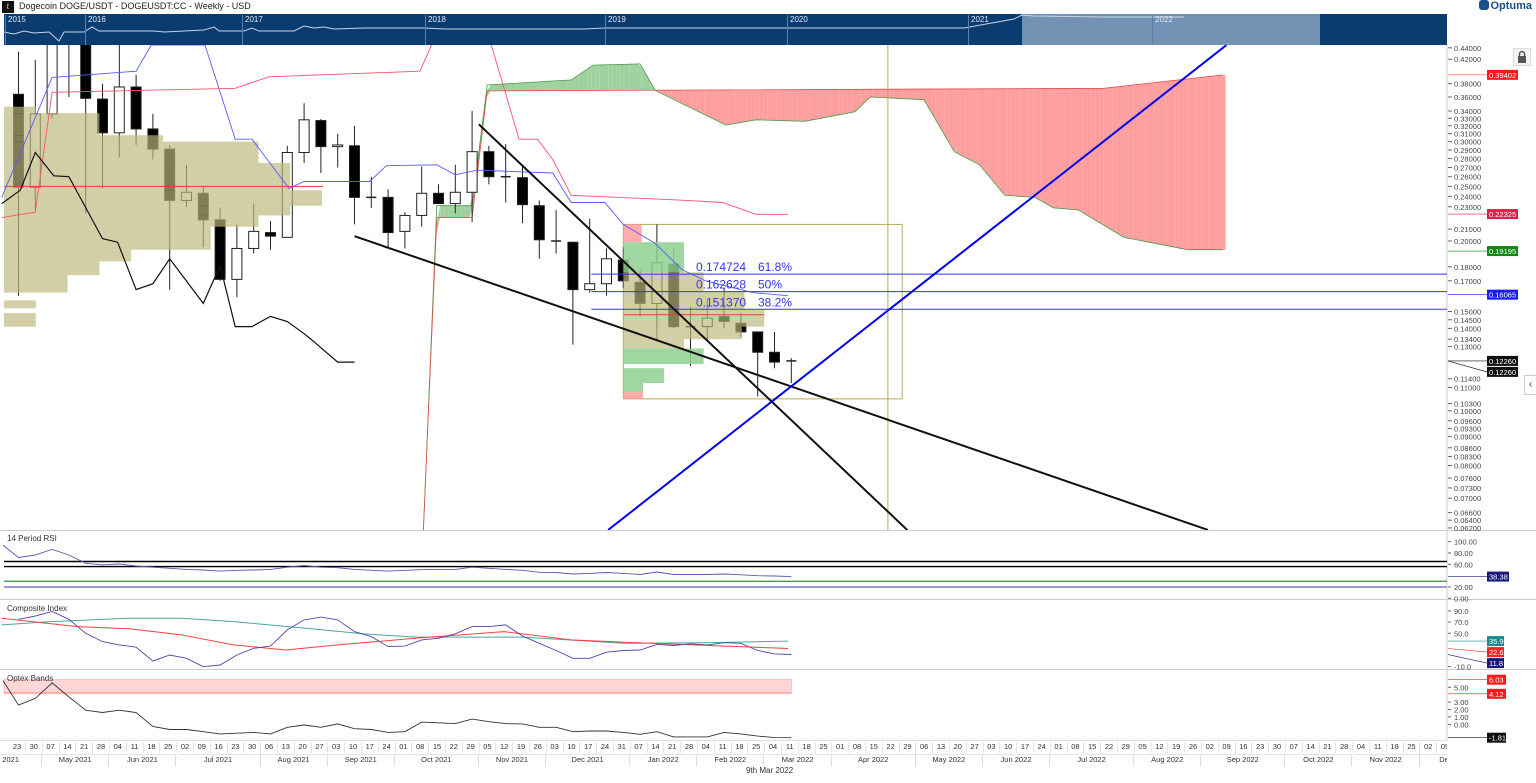 The height and width of the screenshot is (783, 1536). I want to click on price-tick-label: 0.20000, so click(1467, 241).